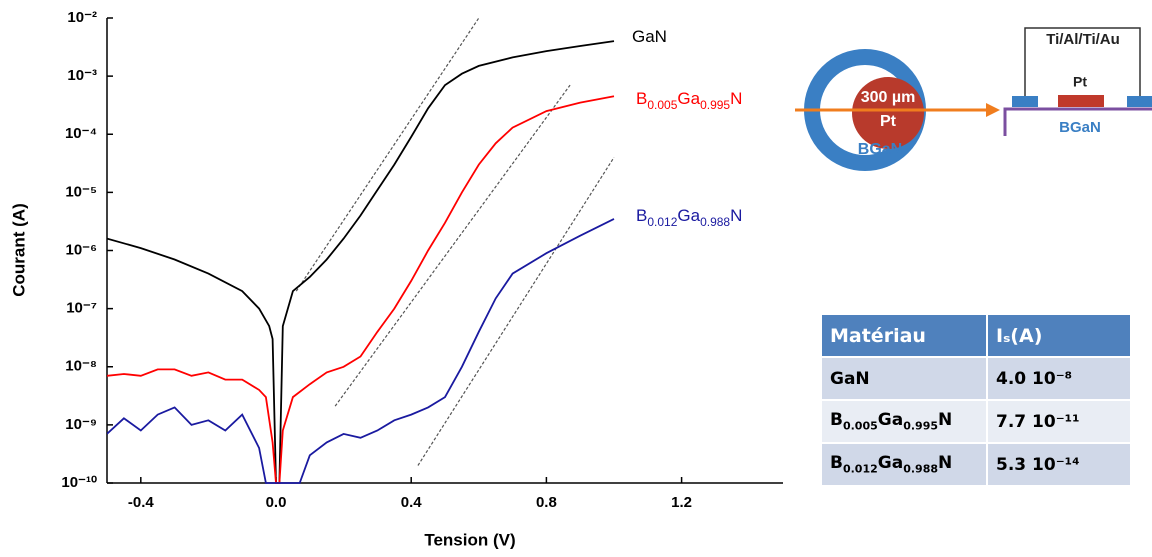 The height and width of the screenshot is (557, 1152). Describe the element at coordinates (141, 502) in the screenshot. I see `x-tick-label: -0.4` at that location.